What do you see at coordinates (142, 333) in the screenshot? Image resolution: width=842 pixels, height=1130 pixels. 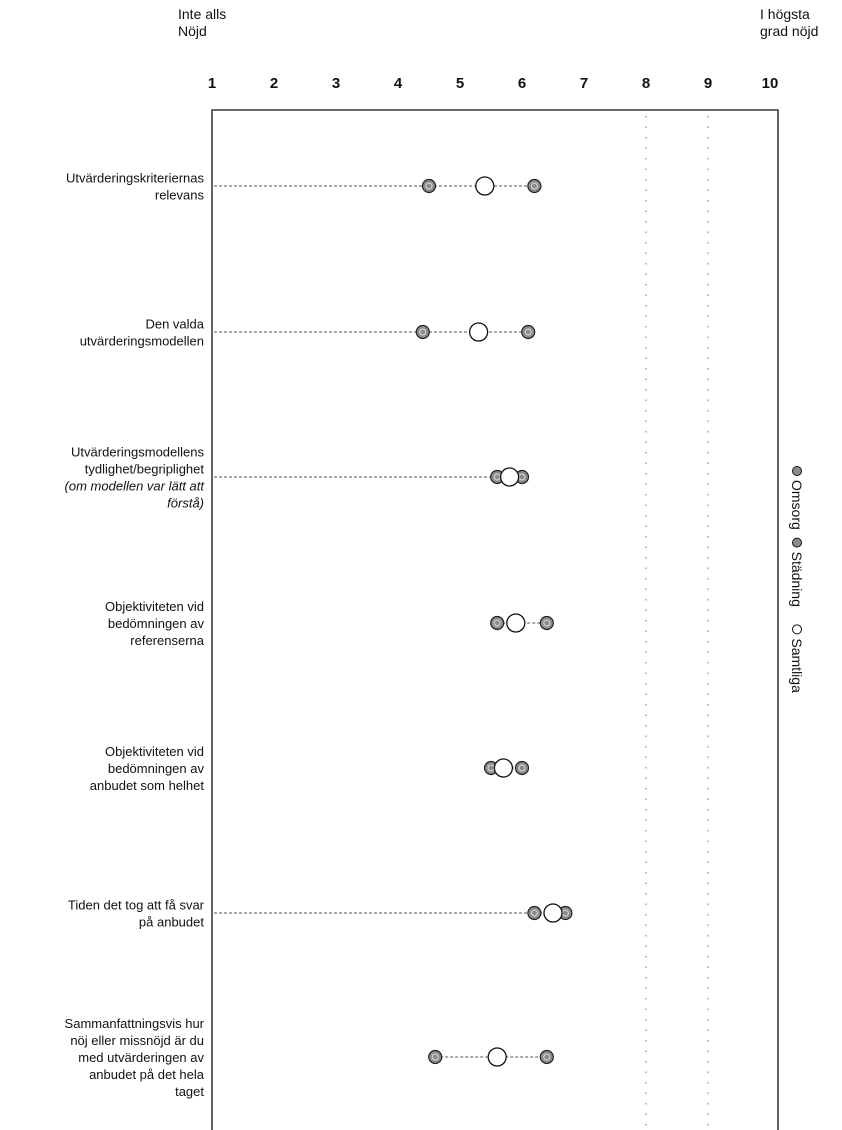 I see `category-label-2: Den valda utvärderingsmodellen` at bounding box center [142, 333].